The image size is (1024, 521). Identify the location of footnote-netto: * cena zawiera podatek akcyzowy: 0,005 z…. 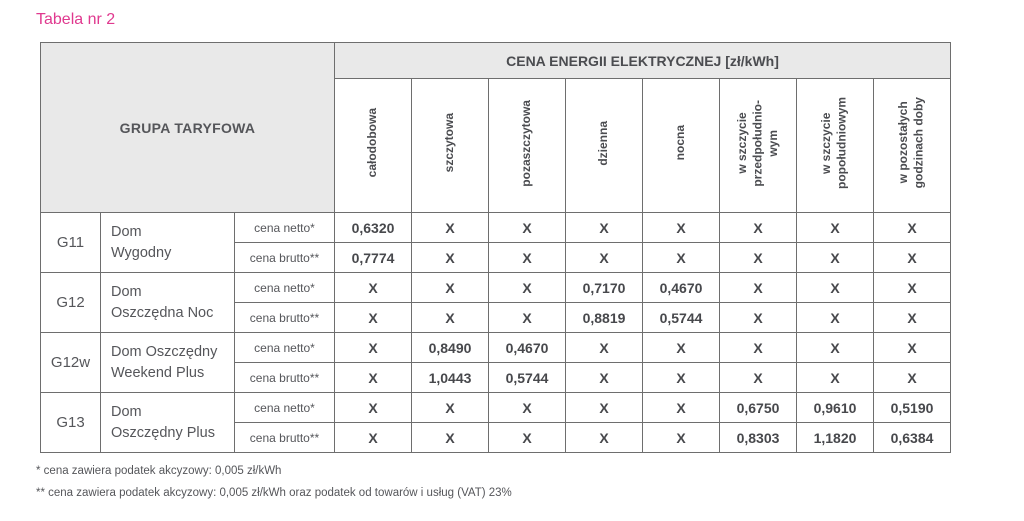
(159, 471).